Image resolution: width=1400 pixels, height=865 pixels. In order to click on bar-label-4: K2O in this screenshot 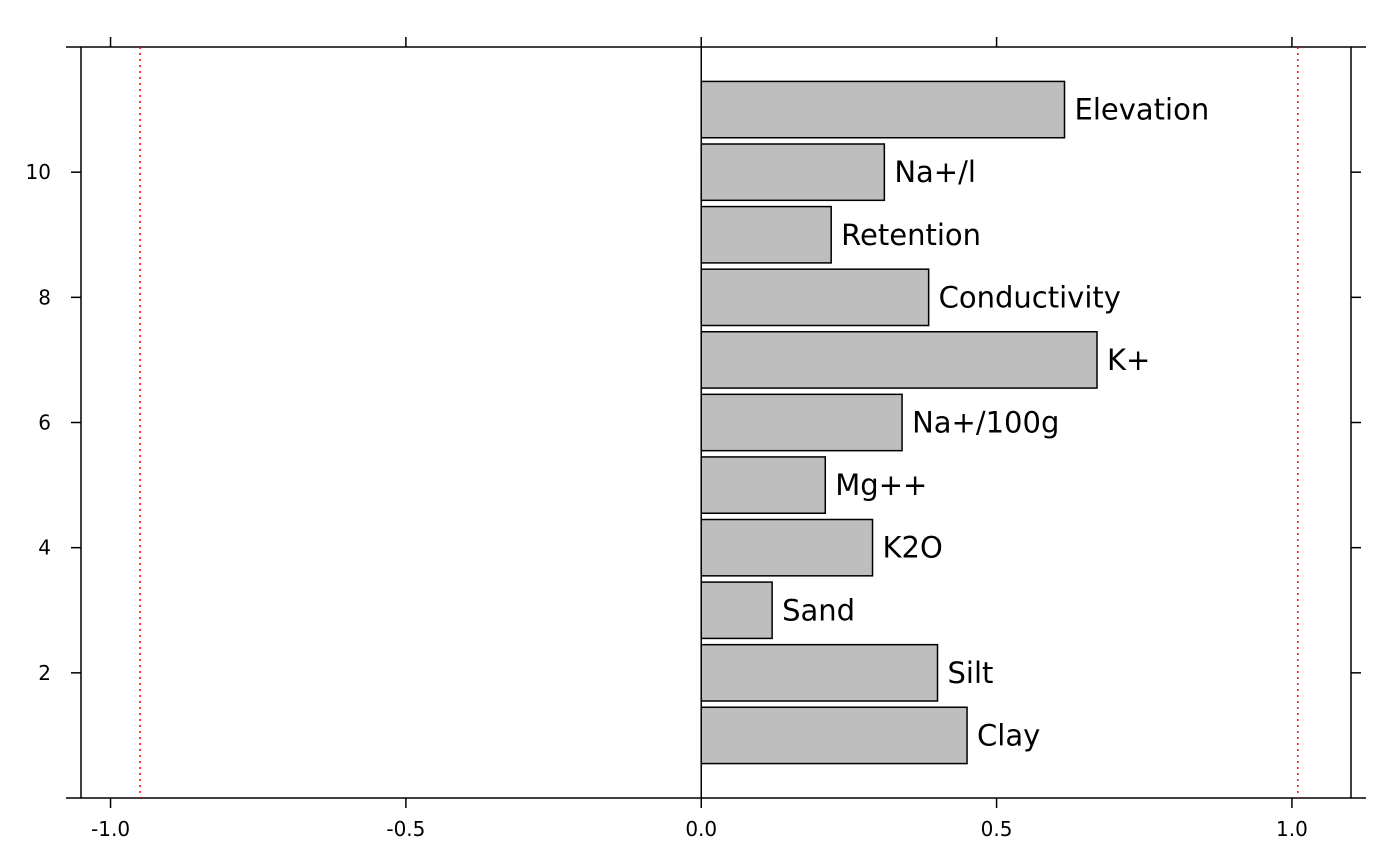, I will do `click(913, 548)`.